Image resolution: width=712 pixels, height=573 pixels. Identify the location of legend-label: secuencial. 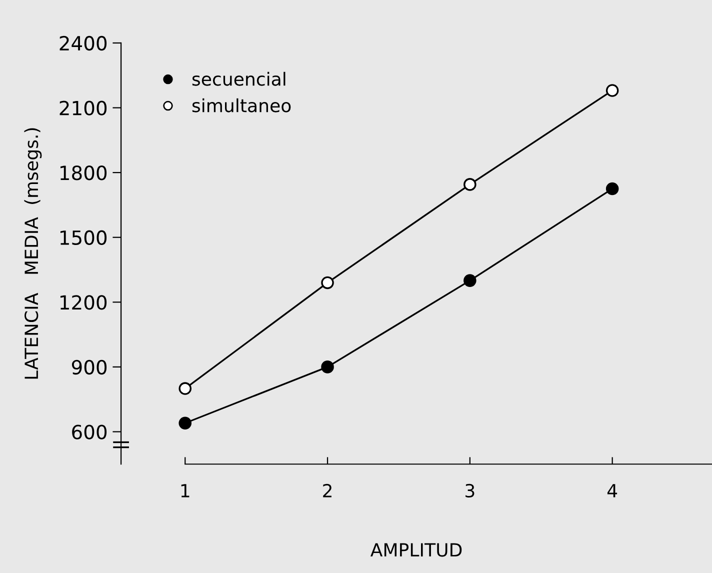
(239, 79).